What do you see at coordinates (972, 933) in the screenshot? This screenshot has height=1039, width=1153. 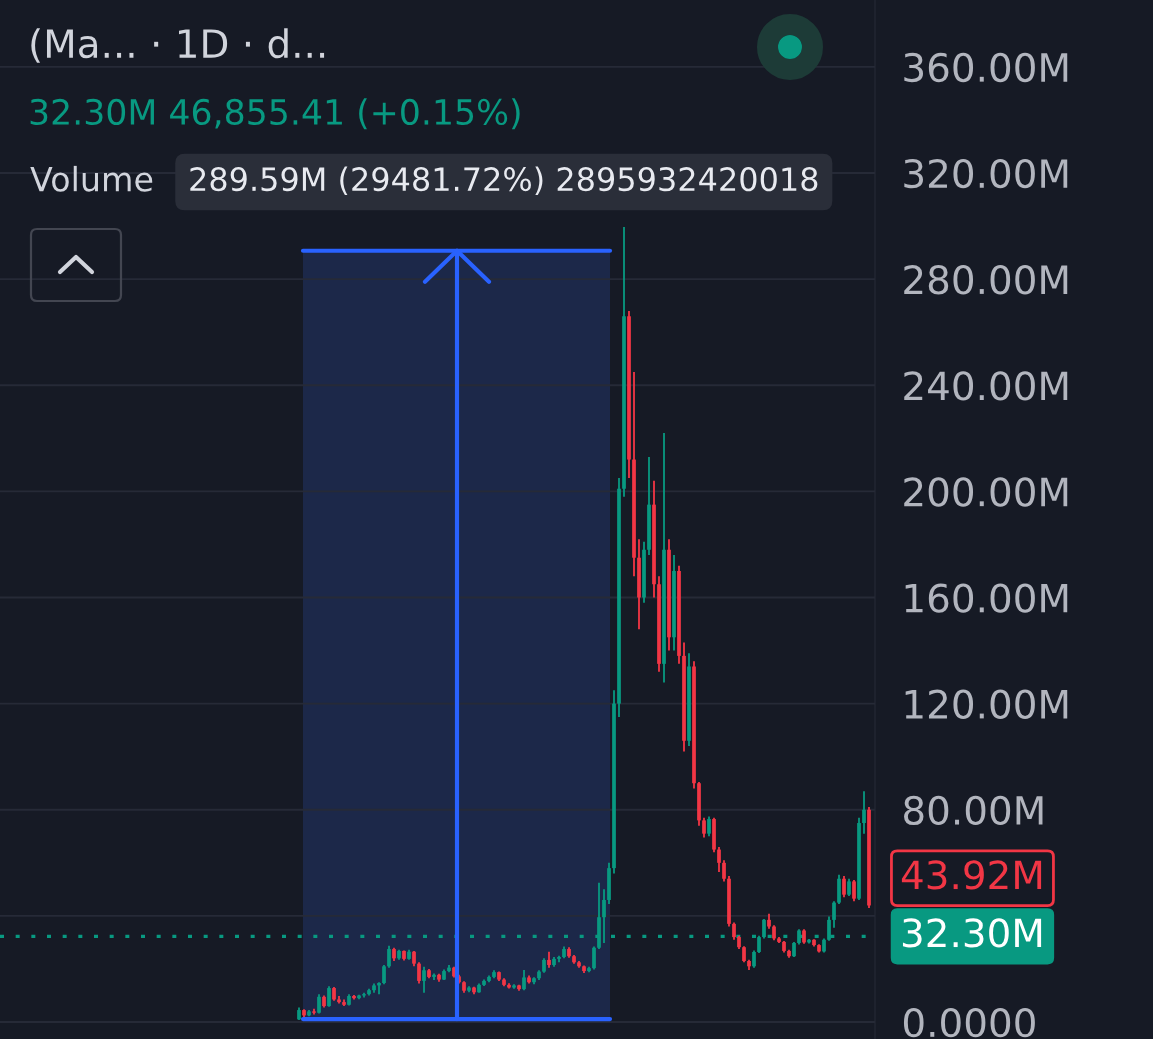 I see `ref-line-label: 32.30M` at bounding box center [972, 933].